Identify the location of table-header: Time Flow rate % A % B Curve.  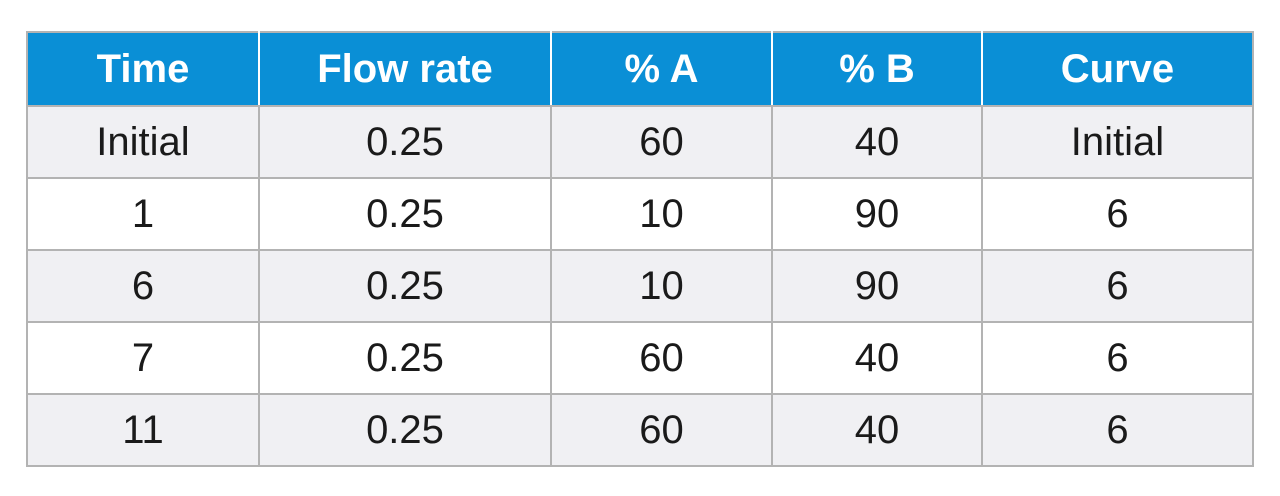
(640, 69).